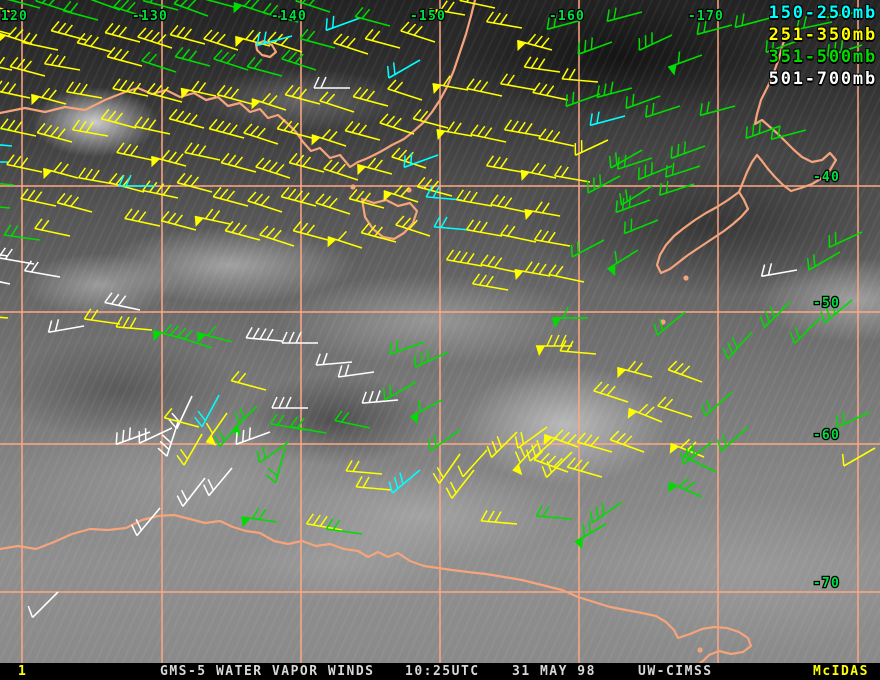  Describe the element at coordinates (822, 57) in the screenshot. I see `legend-item: 351-500mb` at that location.